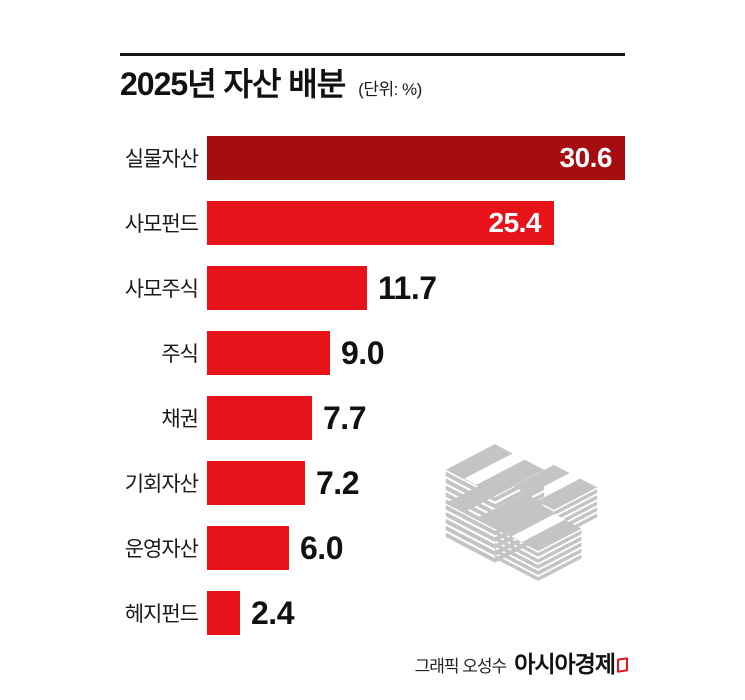 This screenshot has width=745, height=700. What do you see at coordinates (407, 287) in the screenshot?
I see `value-label: 11.7` at bounding box center [407, 287].